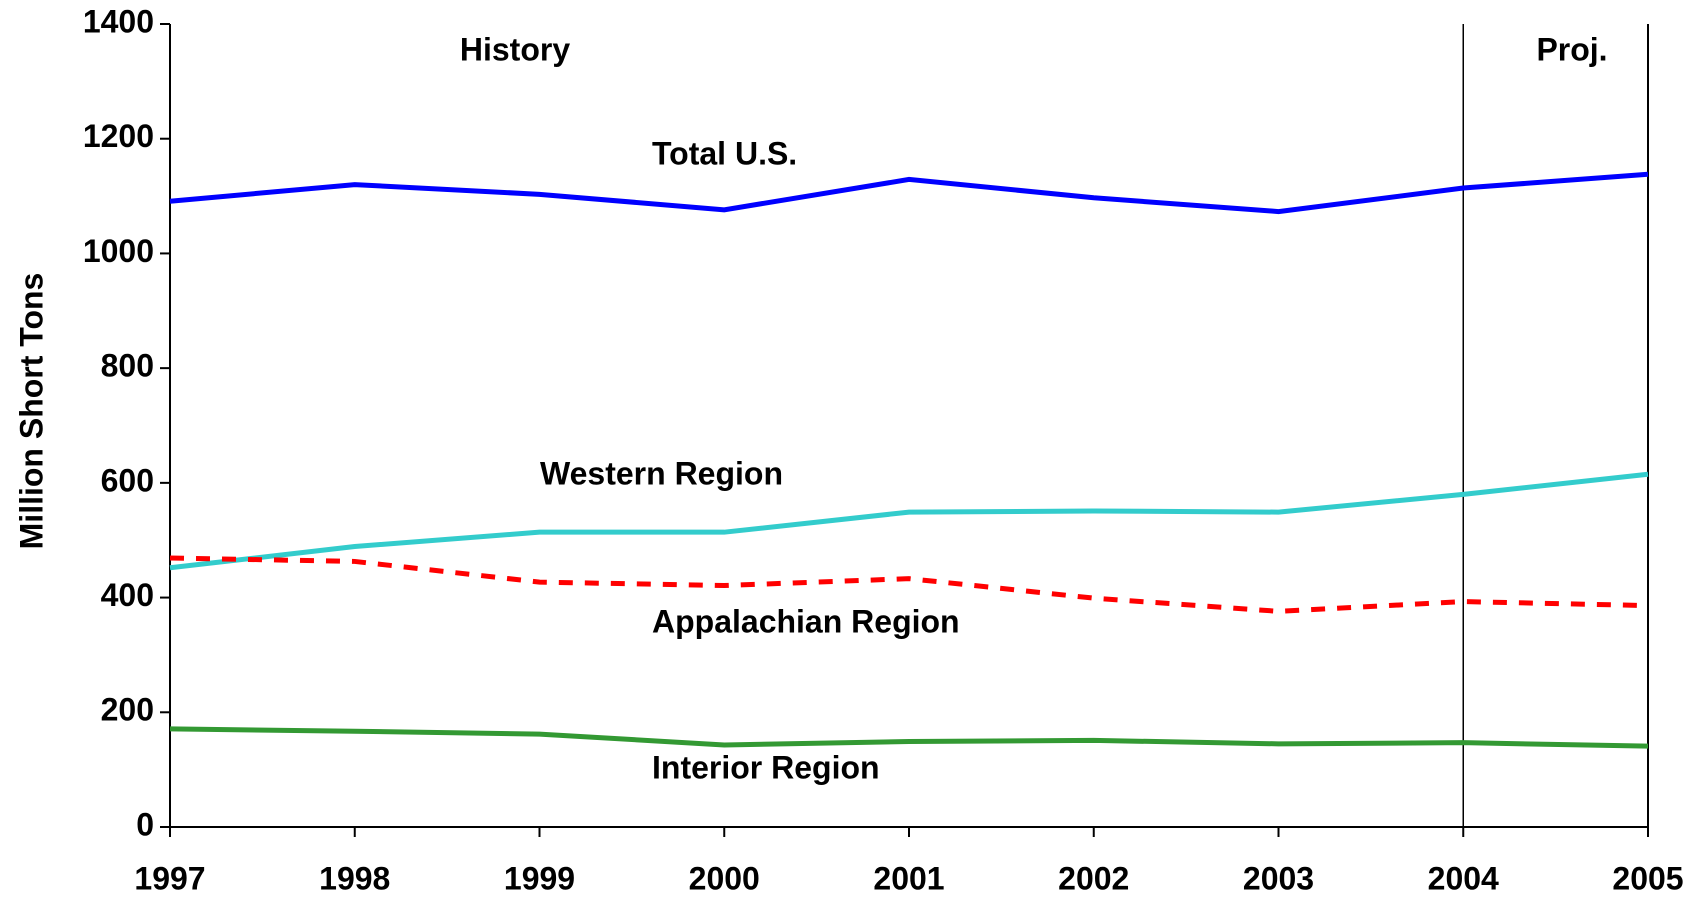 This screenshot has height=899, width=1692. Describe the element at coordinates (127, 366) in the screenshot. I see `y-tick-label: 800` at that location.